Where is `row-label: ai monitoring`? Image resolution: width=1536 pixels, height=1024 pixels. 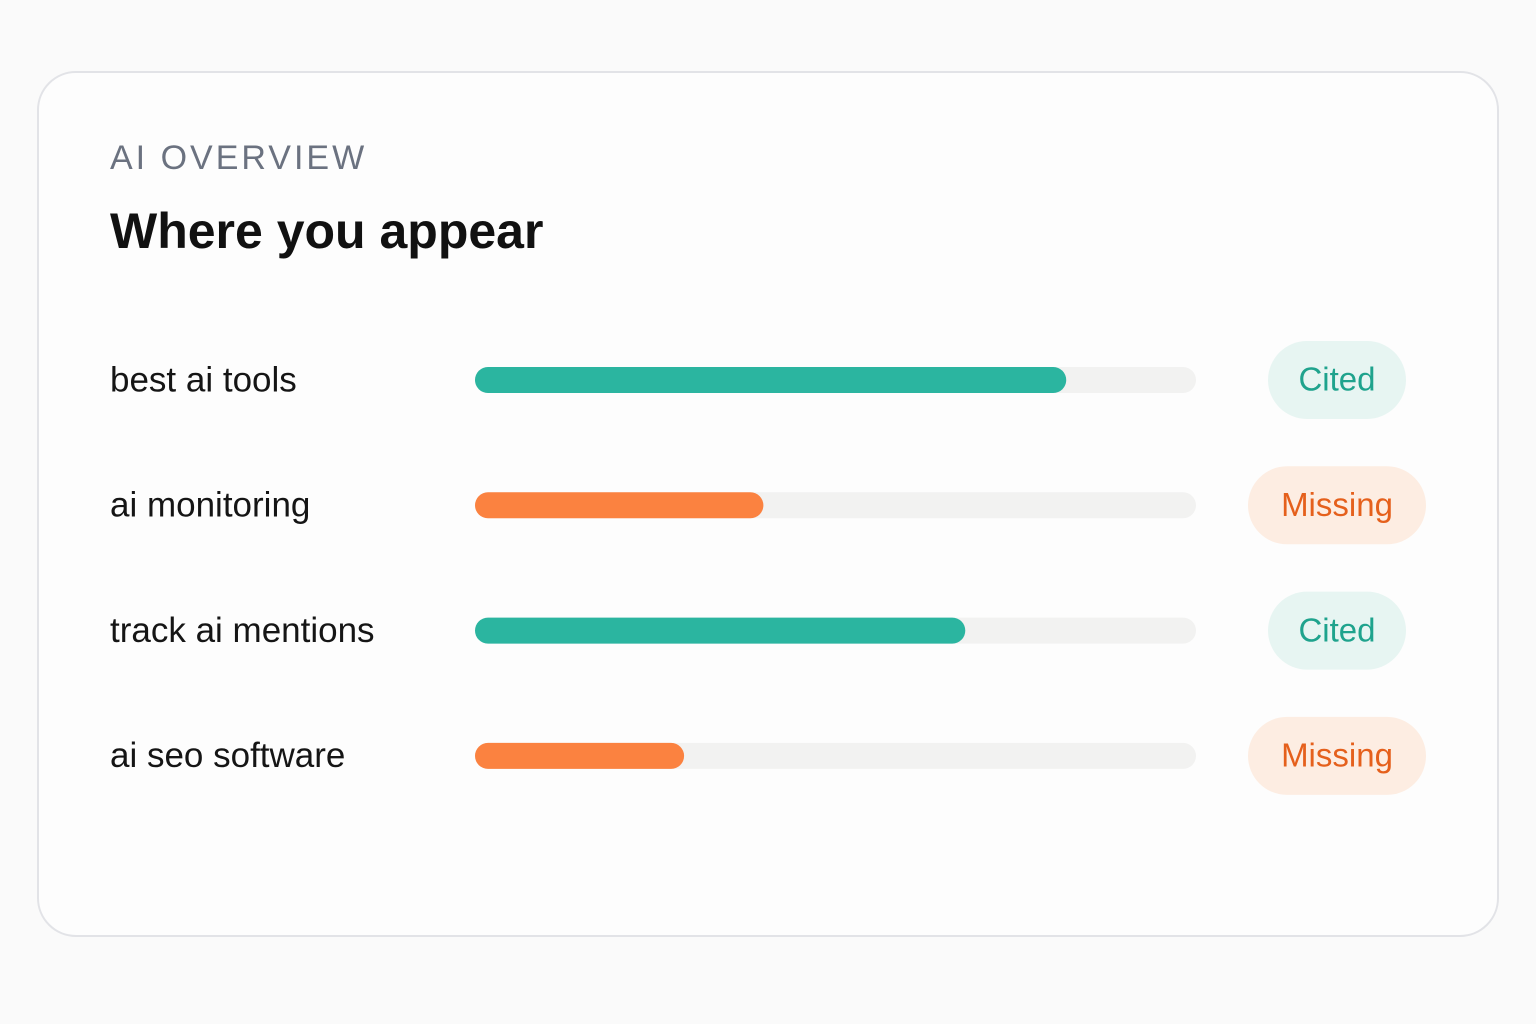 row-label: ai monitoring is located at coordinates (210, 505).